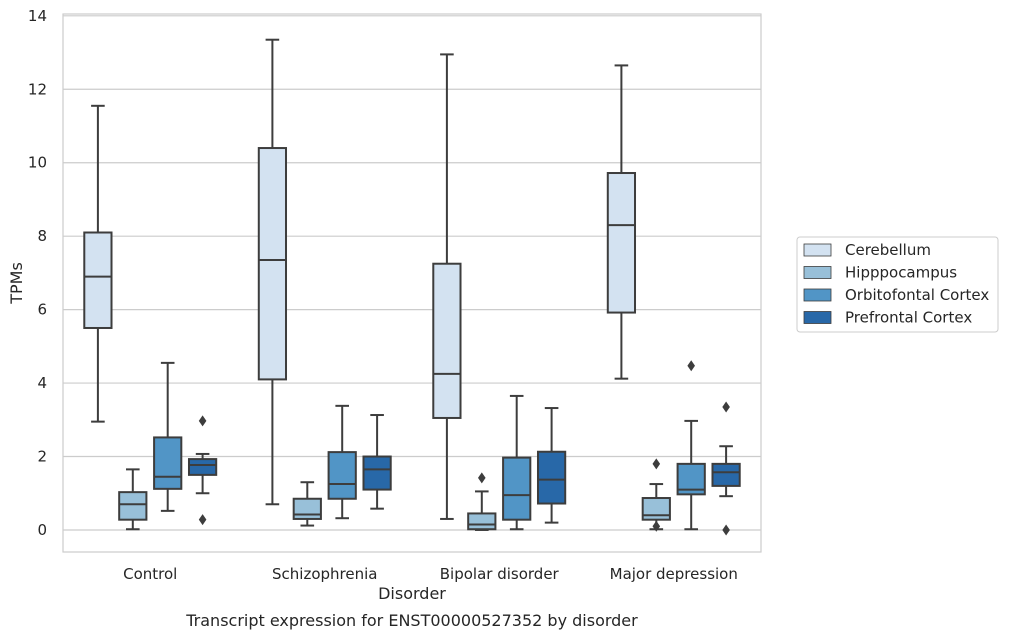  I want to click on x-axis-title: Disorder, so click(412, 593).